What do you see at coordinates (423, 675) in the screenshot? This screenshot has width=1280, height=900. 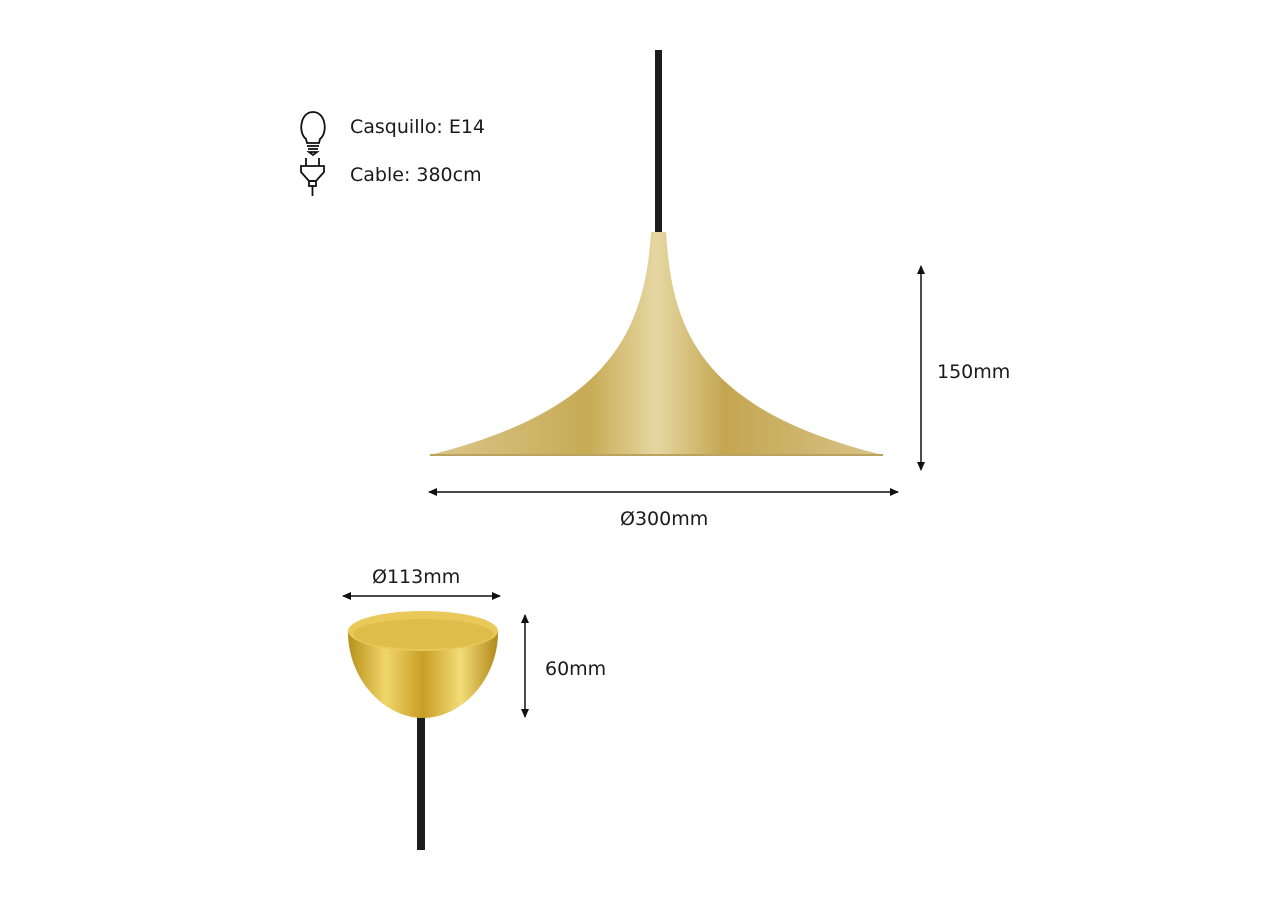 I see `ceiling-canopy` at bounding box center [423, 675].